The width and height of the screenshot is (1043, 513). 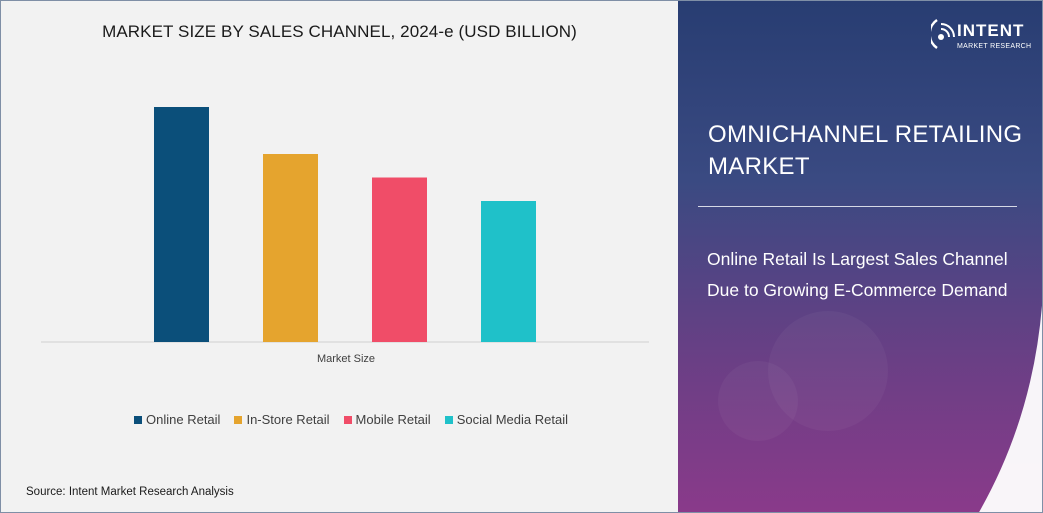 What do you see at coordinates (346, 359) in the screenshot?
I see `x-tick-label: Market Size` at bounding box center [346, 359].